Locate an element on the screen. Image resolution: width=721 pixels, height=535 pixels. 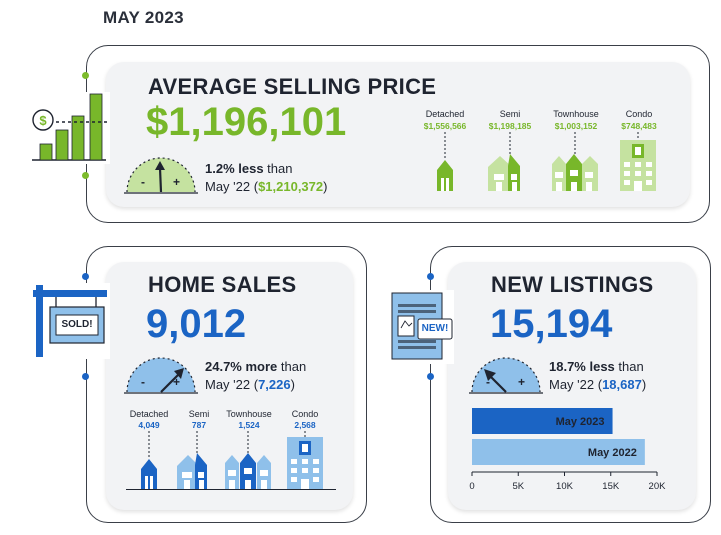
type-value-semi: 787 is located at coordinates (199, 425).